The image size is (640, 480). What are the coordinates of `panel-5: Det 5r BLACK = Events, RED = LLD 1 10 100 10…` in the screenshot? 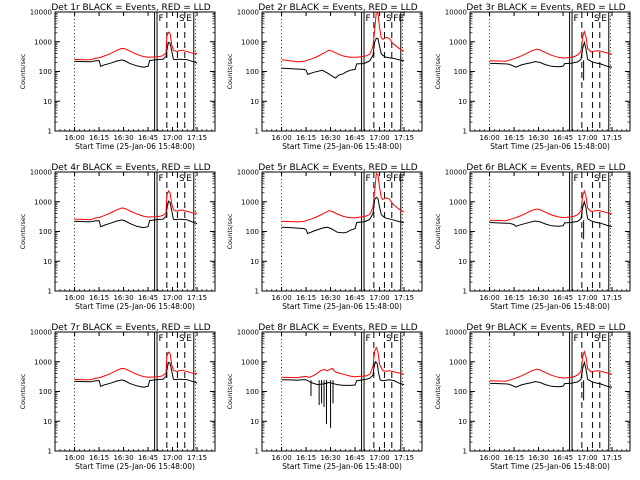 It's located at (324, 237).